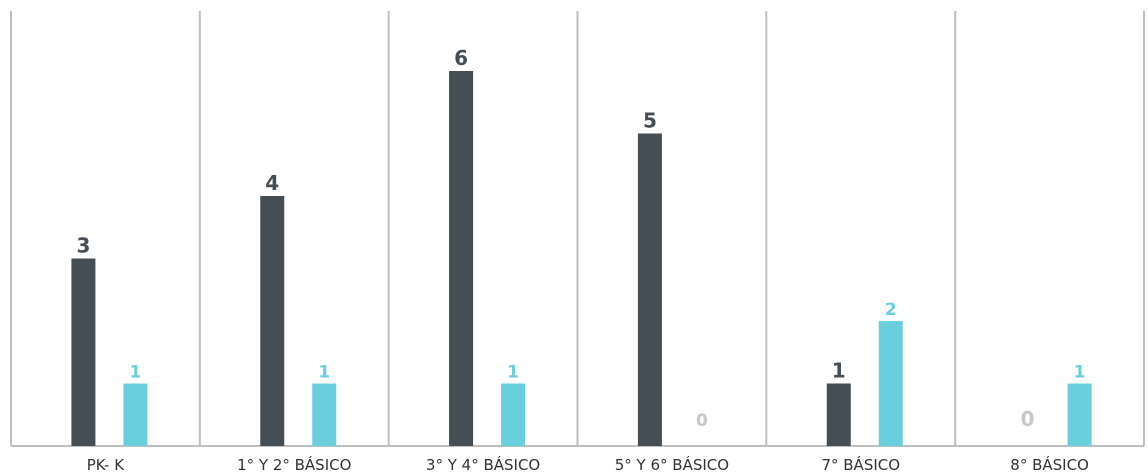 The height and width of the screenshot is (476, 1148). Describe the element at coordinates (1028, 419) in the screenshot. I see `value-label-series1-5: 0` at that location.